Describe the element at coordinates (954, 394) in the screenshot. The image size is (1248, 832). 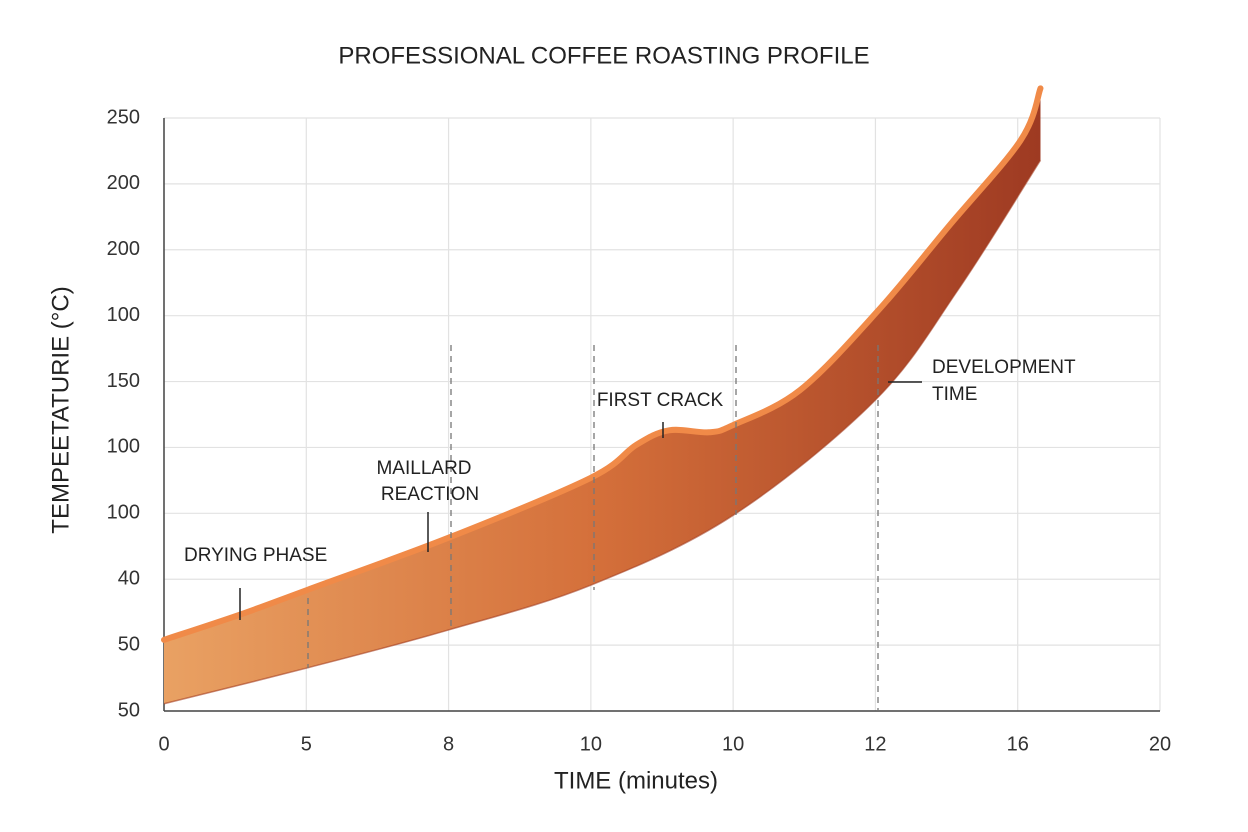
I see `annotation: TIME` at that location.